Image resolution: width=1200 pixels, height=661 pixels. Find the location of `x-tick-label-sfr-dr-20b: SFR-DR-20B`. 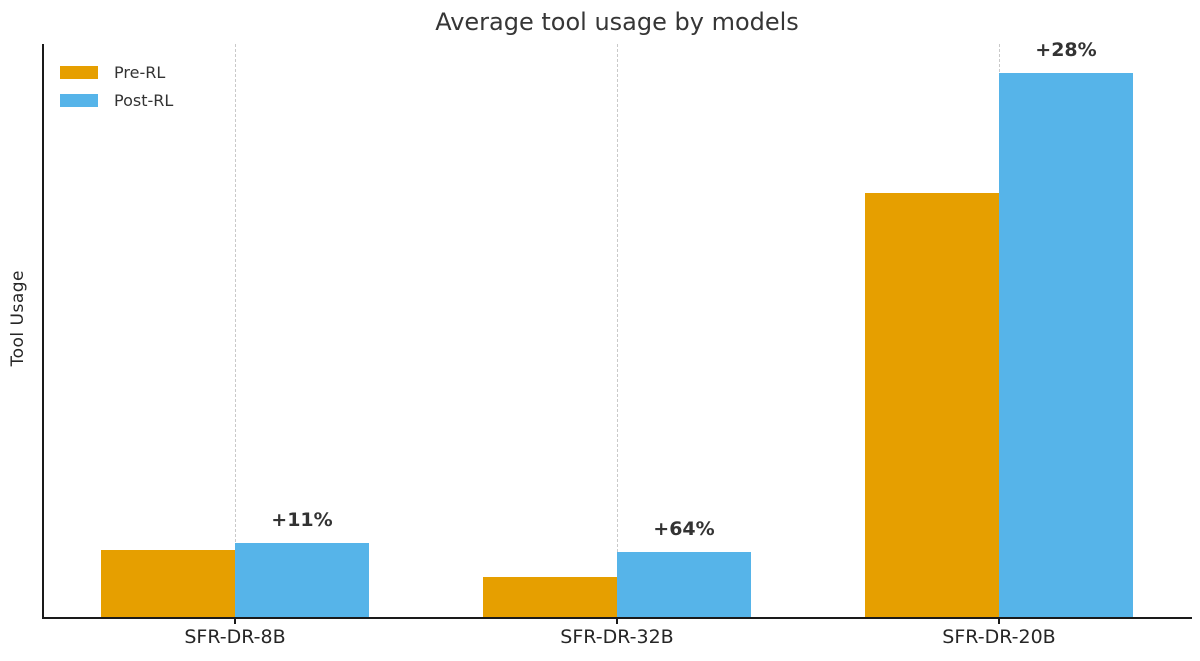

x-tick-label-sfr-dr-20b: SFR-DR-20B is located at coordinates (999, 637).